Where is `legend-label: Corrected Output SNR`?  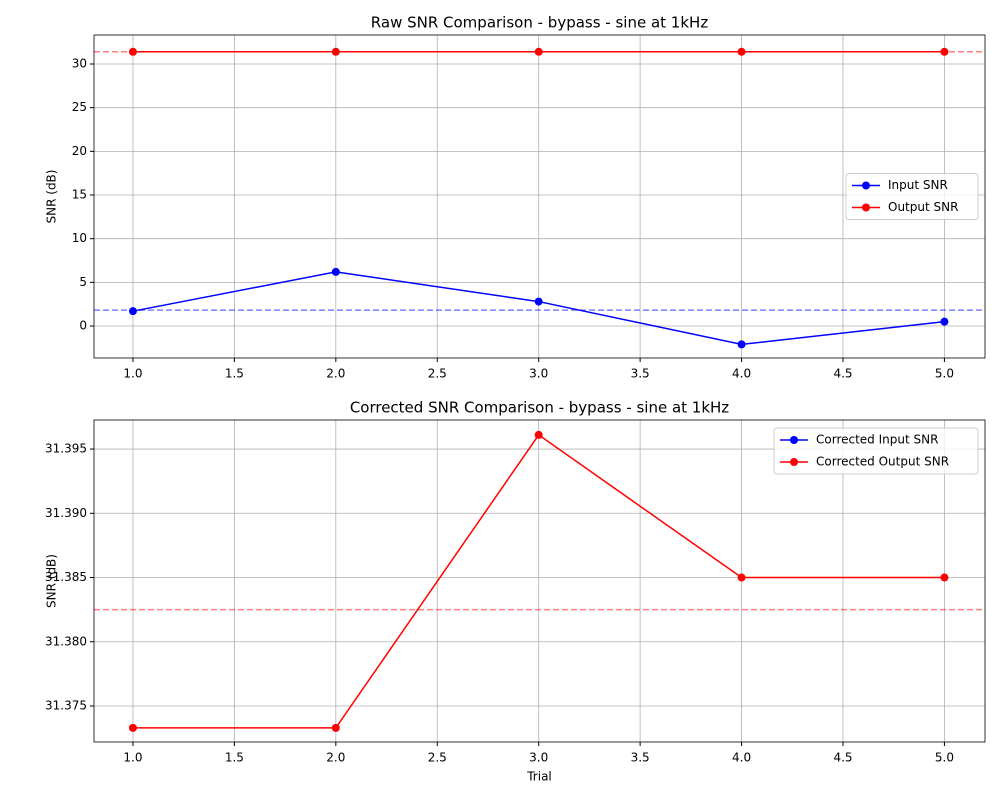
legend-label: Corrected Output SNR is located at coordinates (882, 462).